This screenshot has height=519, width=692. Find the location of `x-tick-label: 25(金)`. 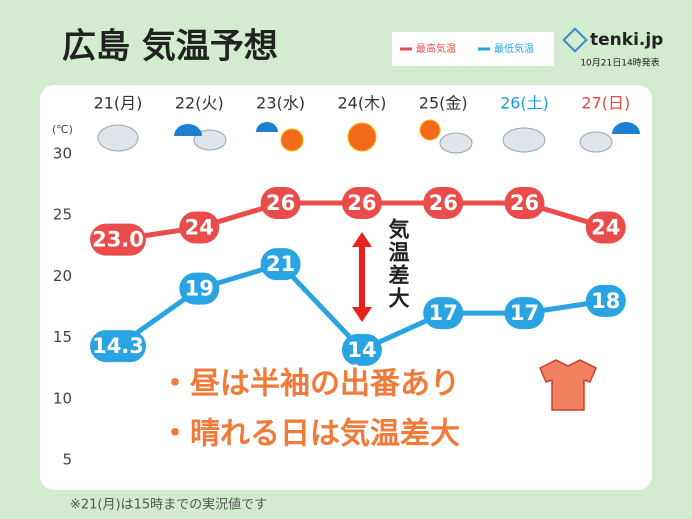

x-tick-label: 25(金) is located at coordinates (443, 103).